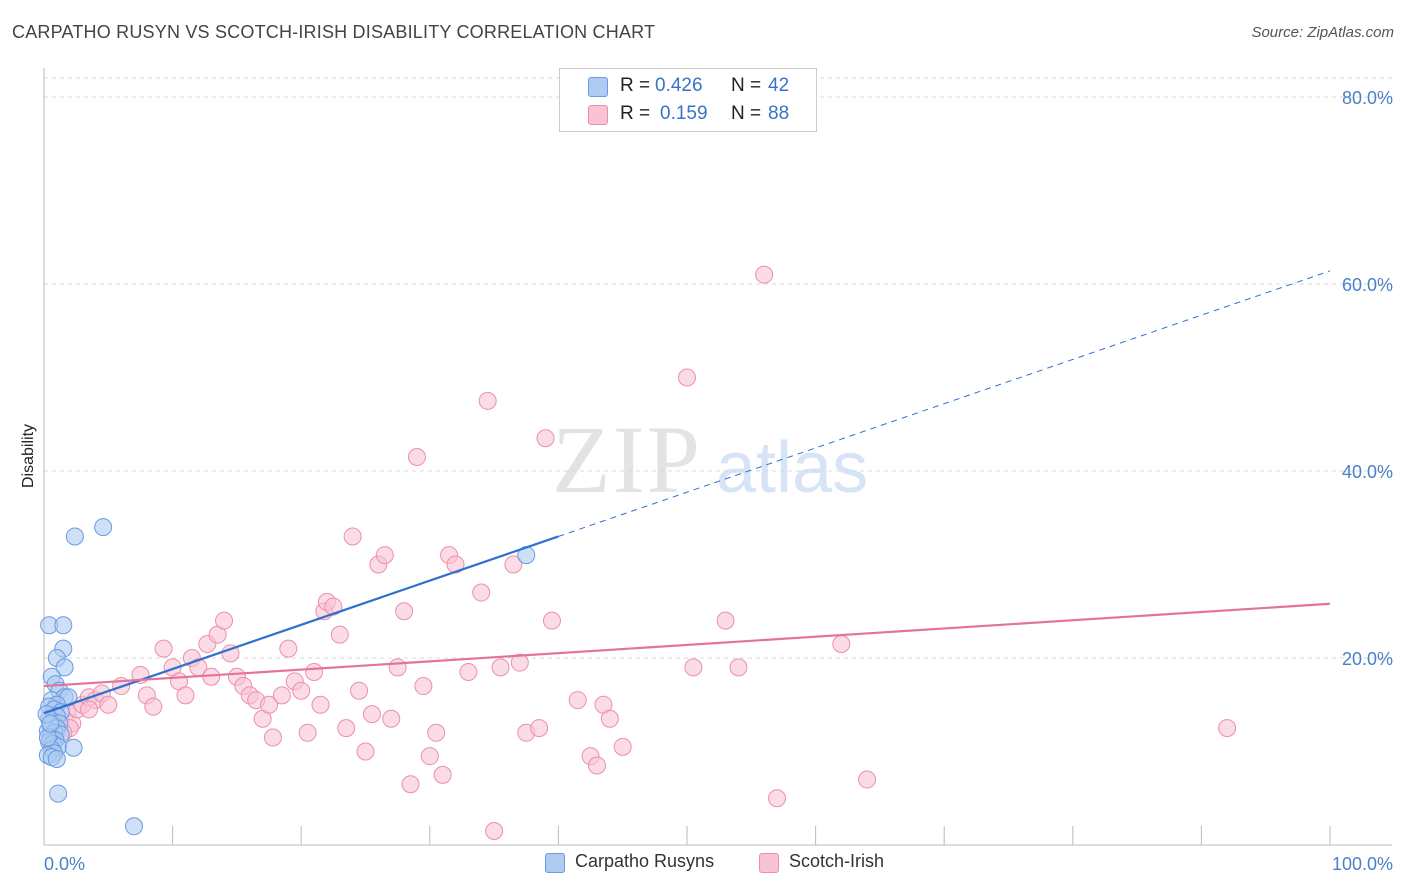 The width and height of the screenshot is (1406, 892). What do you see at coordinates (779, 113) in the screenshot?
I see `legend-n-value: 88` at bounding box center [779, 113].